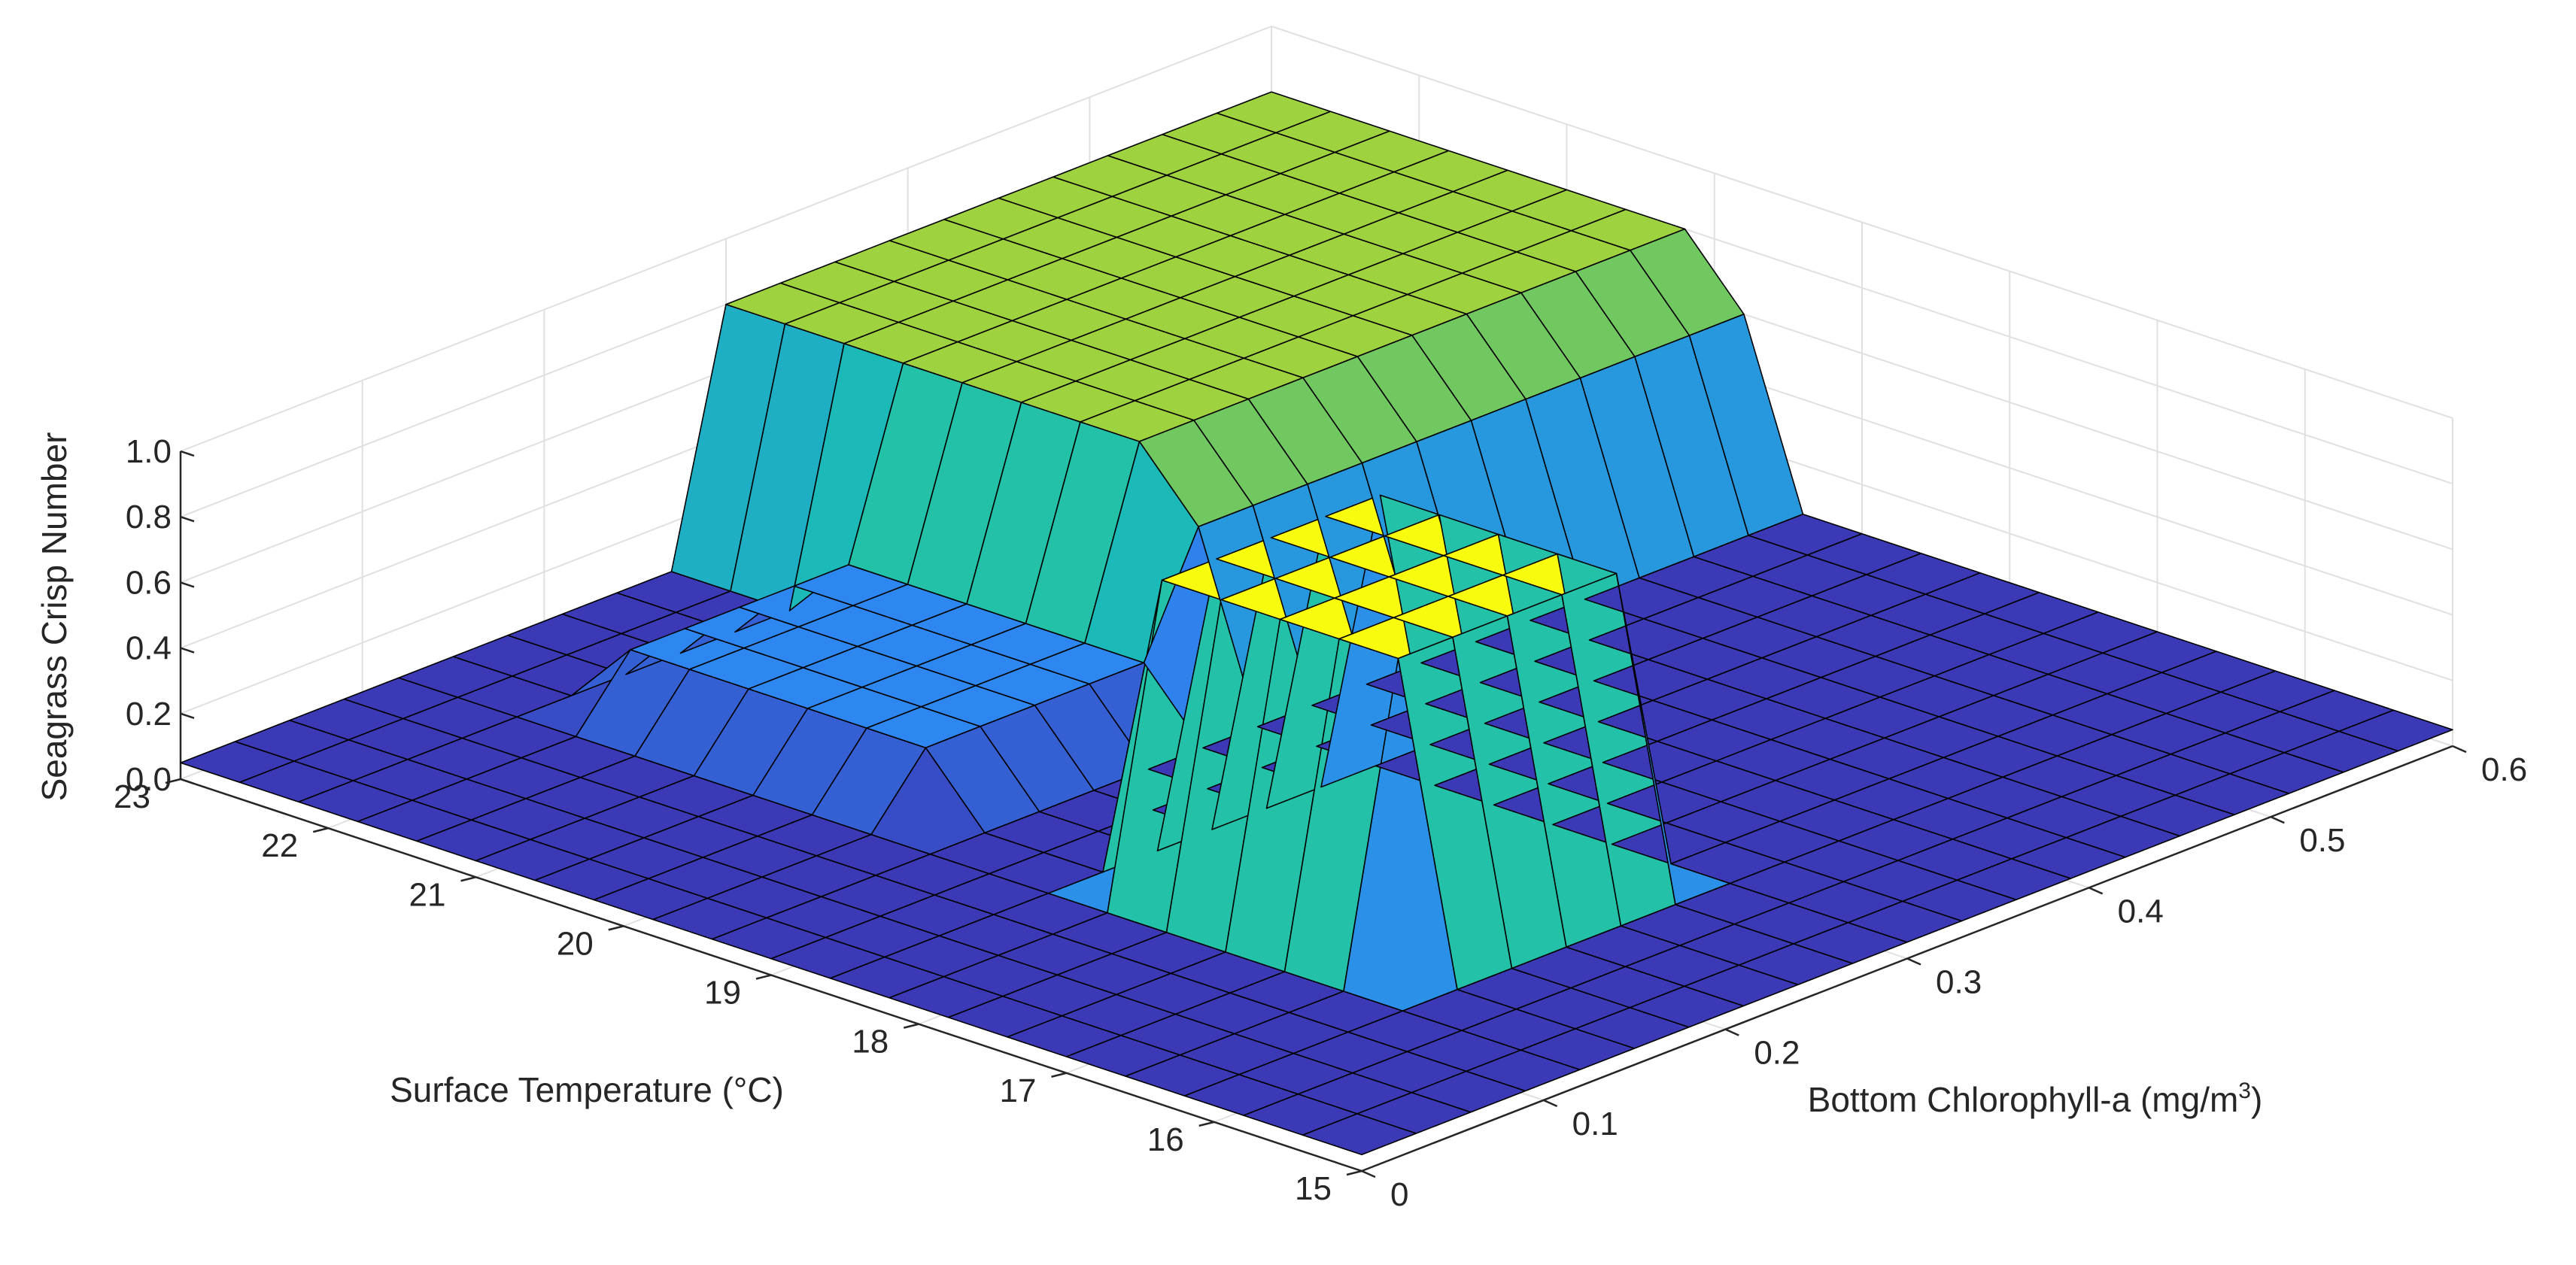  Describe the element at coordinates (2322, 840) in the screenshot. I see `y-tick-label: 0.5` at that location.